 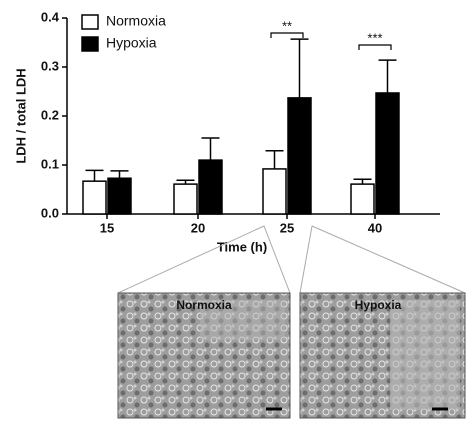 I want to click on y-tick-label: 0.0, so click(x=50, y=212).